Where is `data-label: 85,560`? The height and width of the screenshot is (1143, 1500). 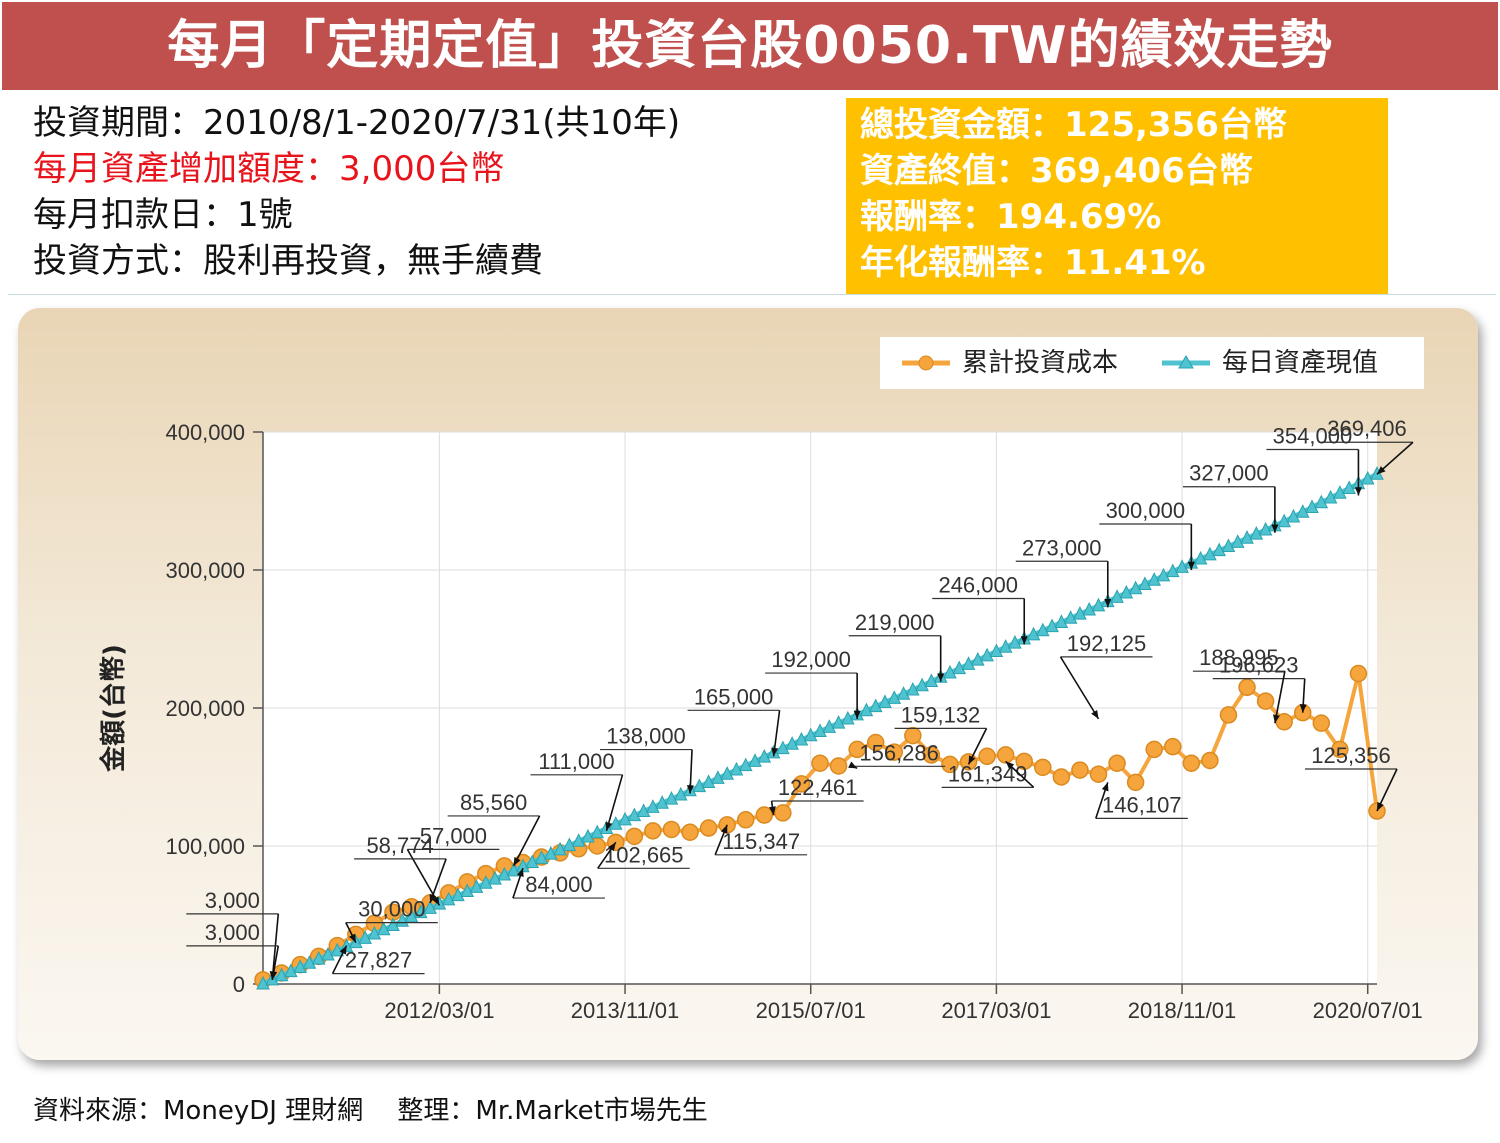 data-label: 85,560 is located at coordinates (493, 802).